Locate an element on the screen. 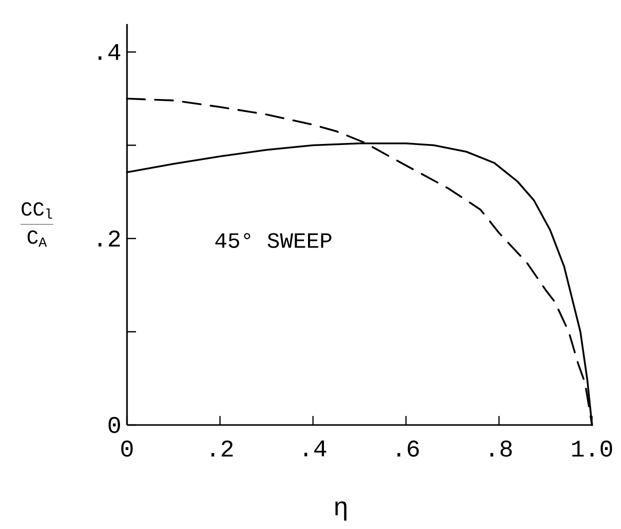 Image resolution: width=621 pixels, height=529 pixels. y-axis-title: $\frac{\mathtt{CC}_{\mathtt{l}}}{\mathtt{C}_{\mathtt{A}}}$ is located at coordinates (37, 224).